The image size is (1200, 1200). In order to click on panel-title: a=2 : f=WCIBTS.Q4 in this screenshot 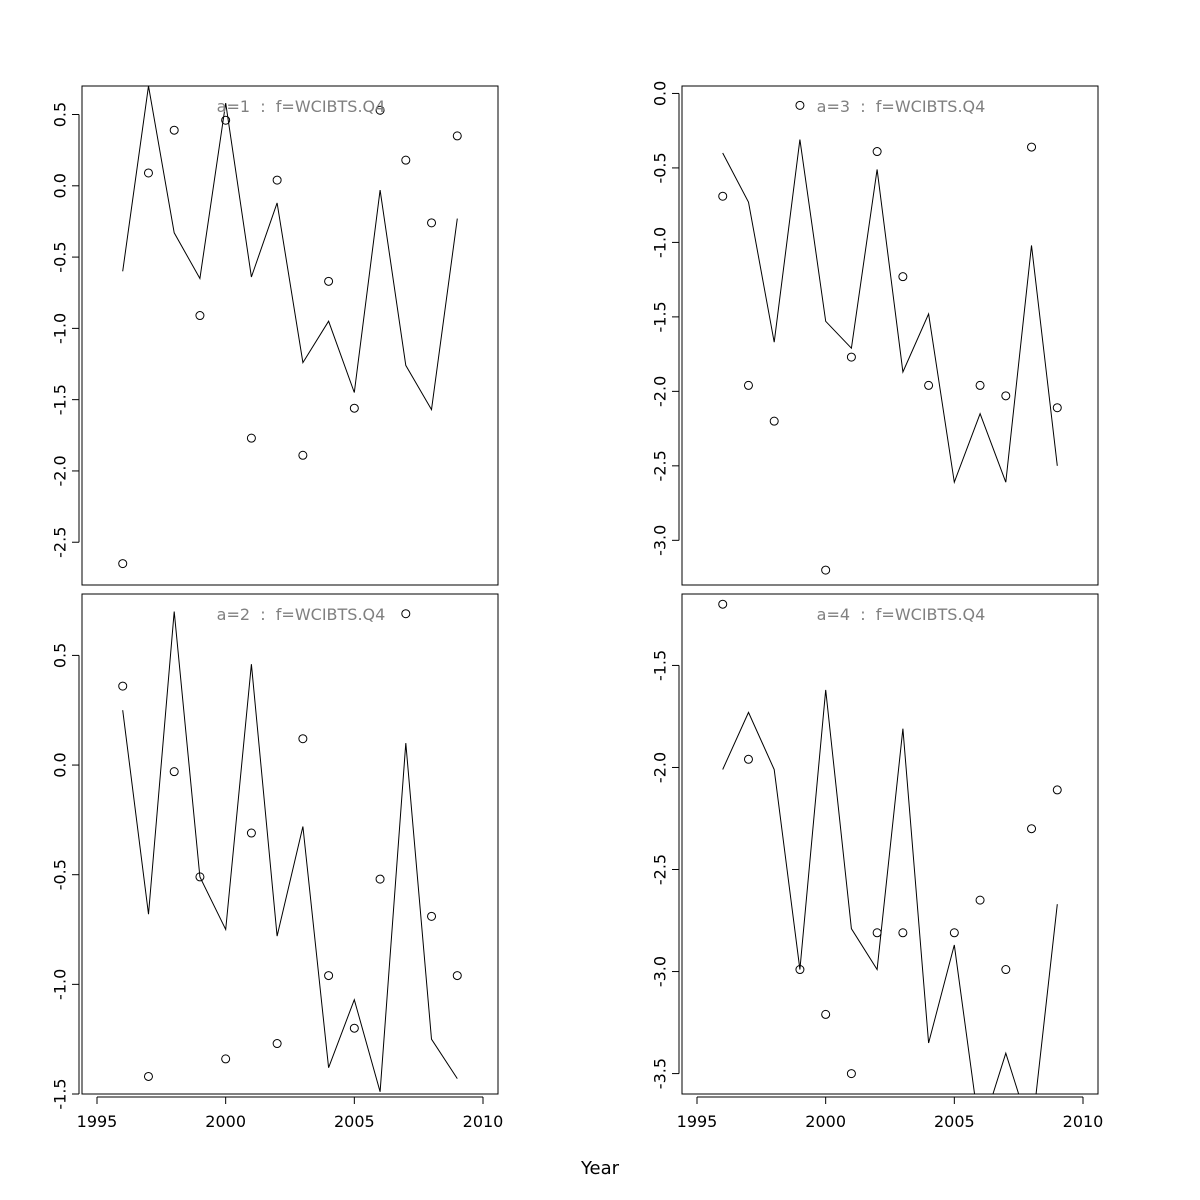, I will do `click(301, 614)`.